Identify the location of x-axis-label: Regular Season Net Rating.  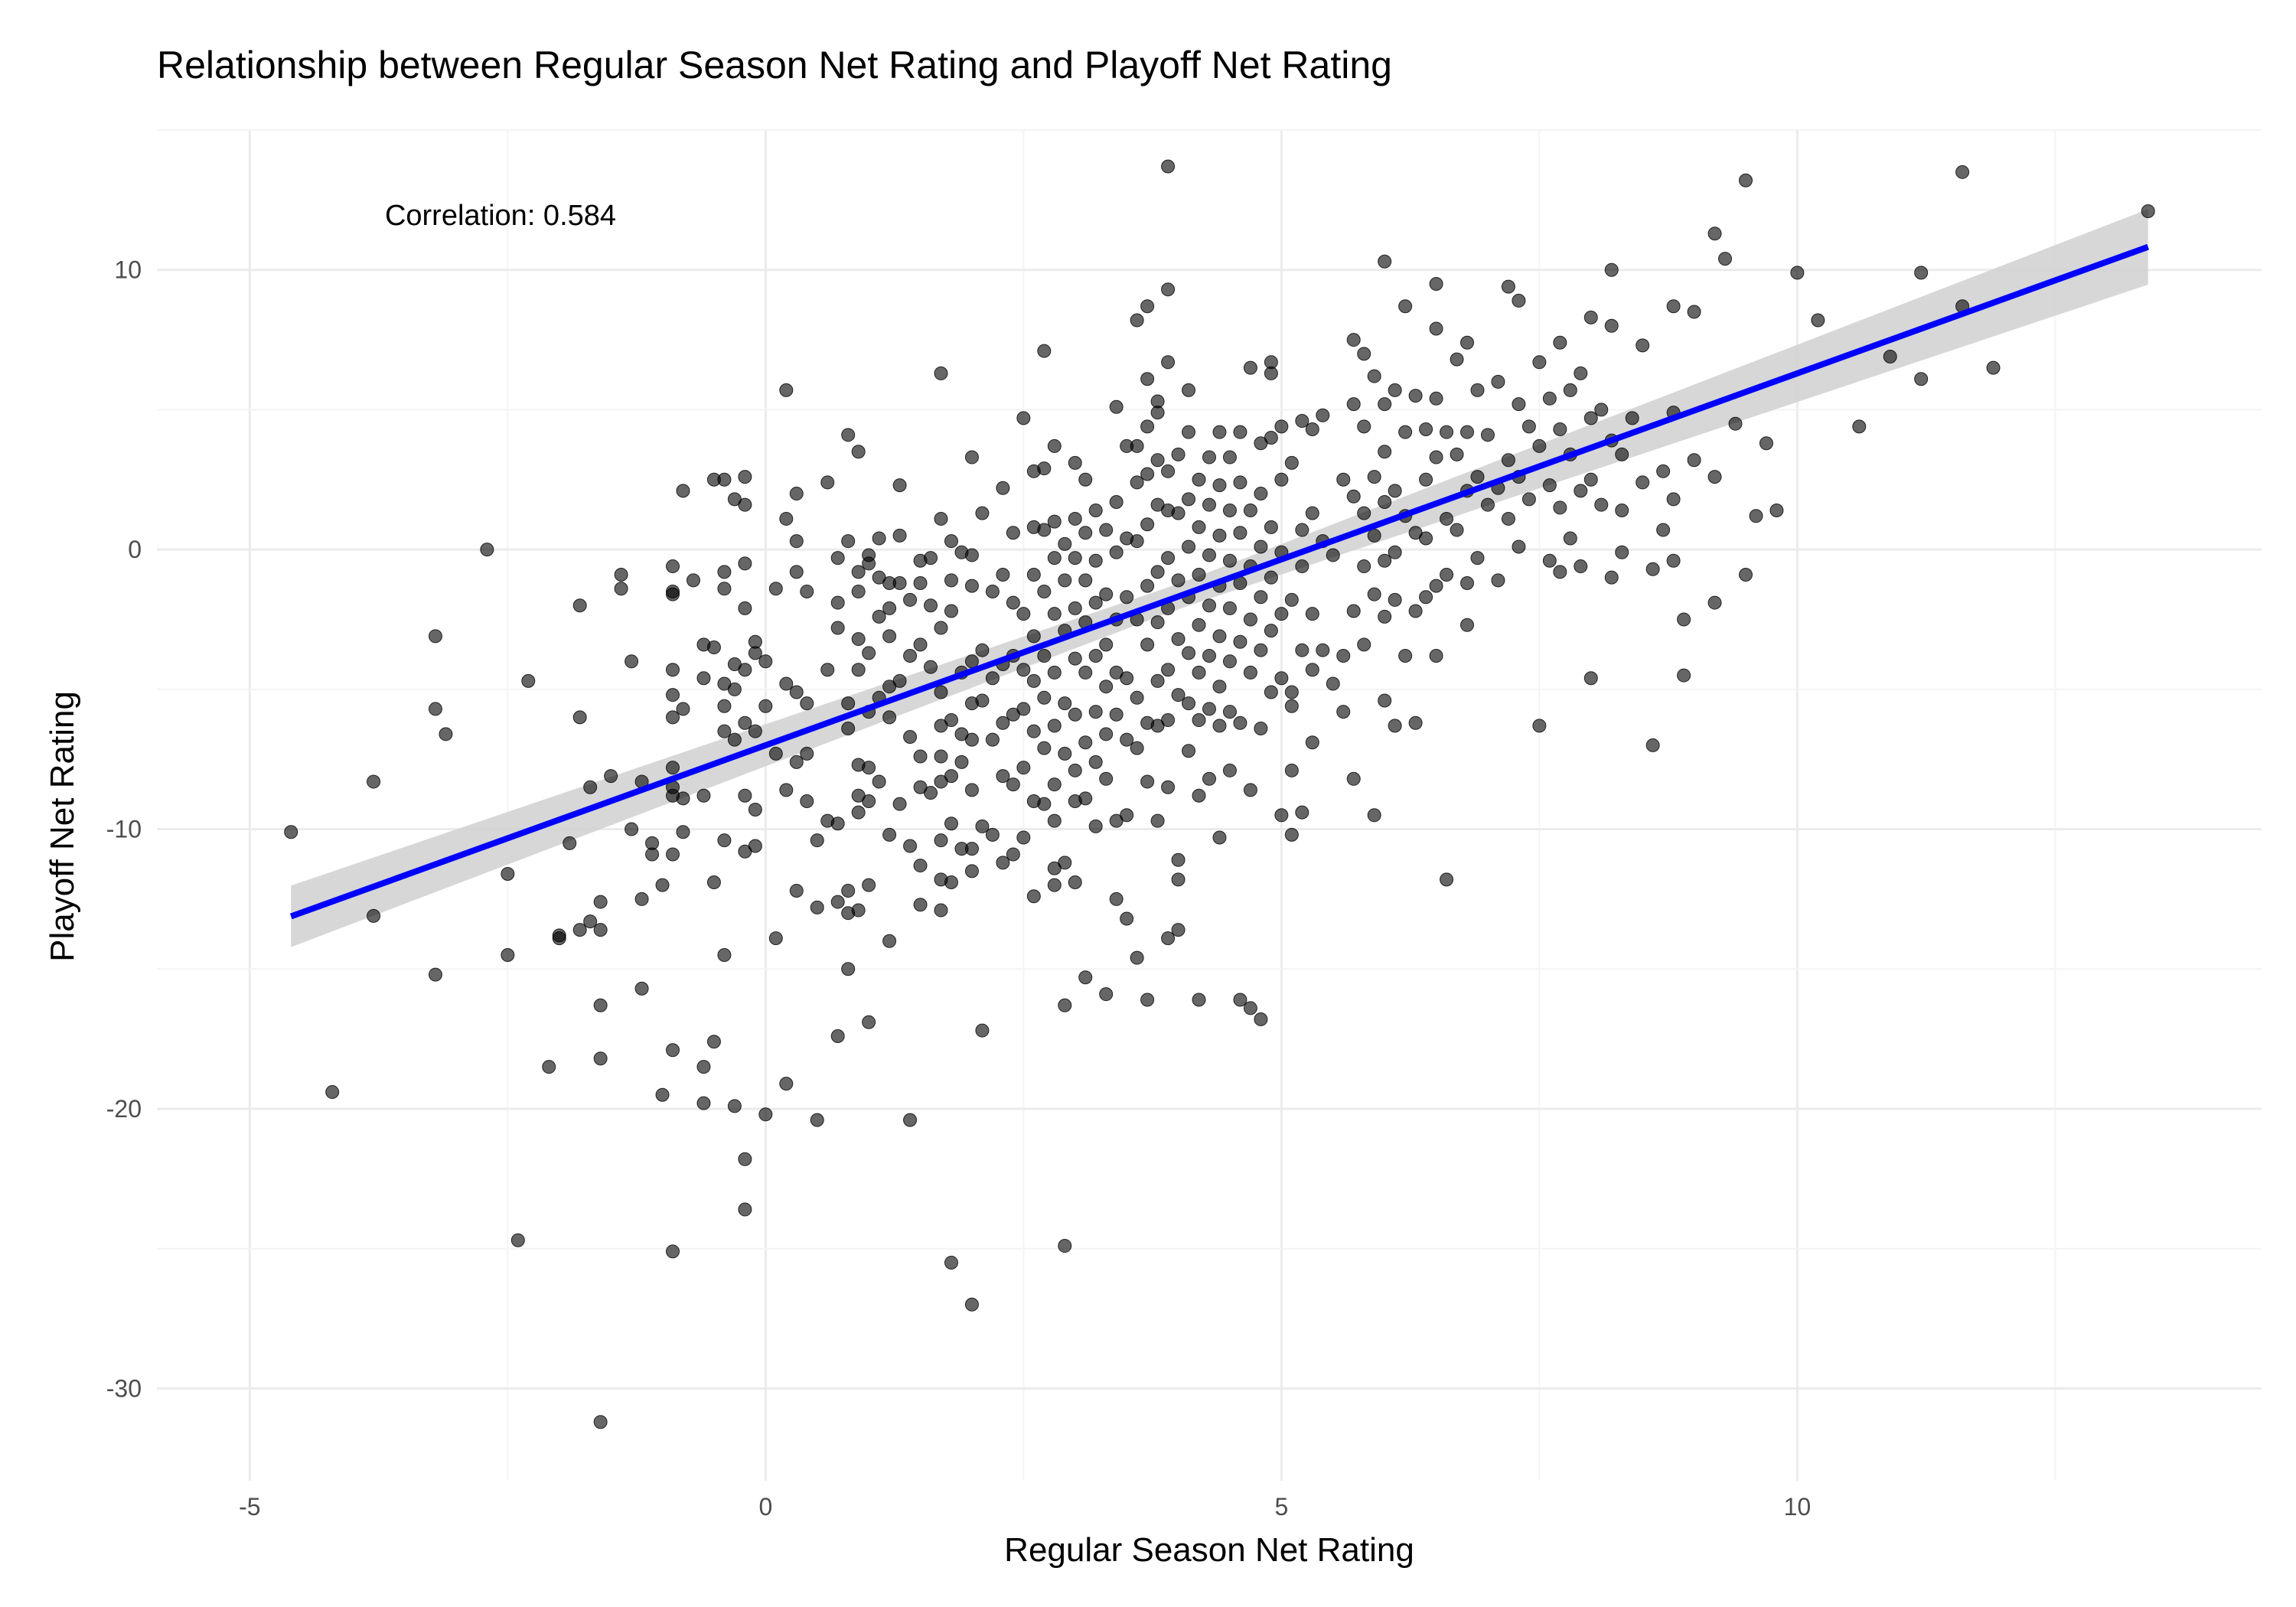
(1209, 1550).